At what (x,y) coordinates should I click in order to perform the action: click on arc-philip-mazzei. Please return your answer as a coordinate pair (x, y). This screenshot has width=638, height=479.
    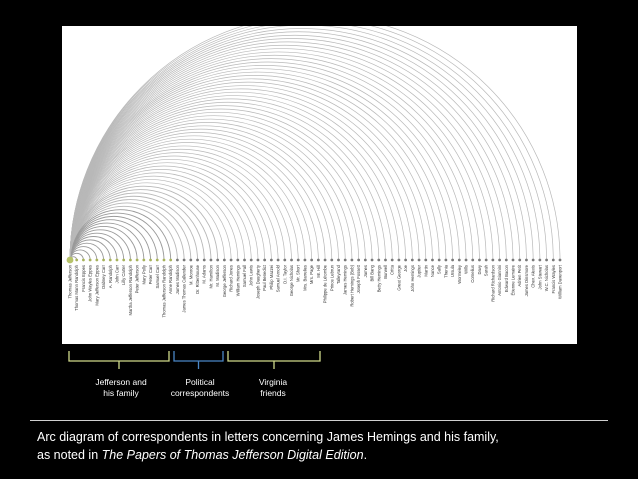
    Looking at the image, I should click on (170, 209).